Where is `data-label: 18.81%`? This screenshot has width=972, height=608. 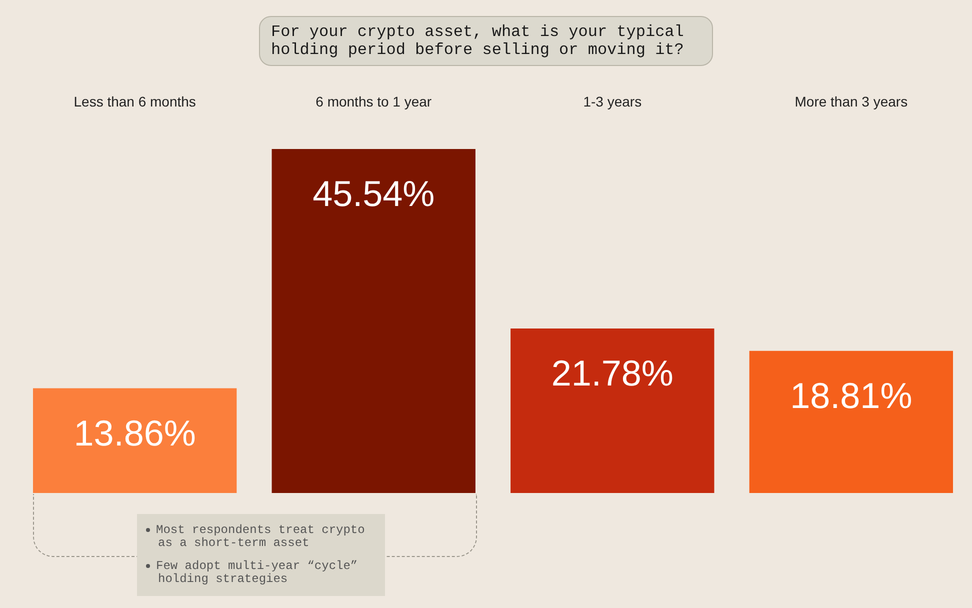 data-label: 18.81% is located at coordinates (851, 395).